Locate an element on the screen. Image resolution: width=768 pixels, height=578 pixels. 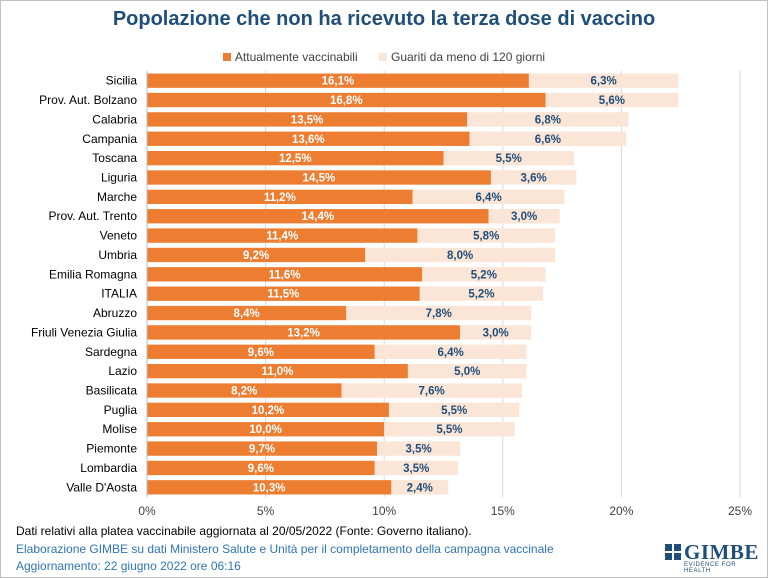
category-label: Emilia Romagna is located at coordinates (93, 274).